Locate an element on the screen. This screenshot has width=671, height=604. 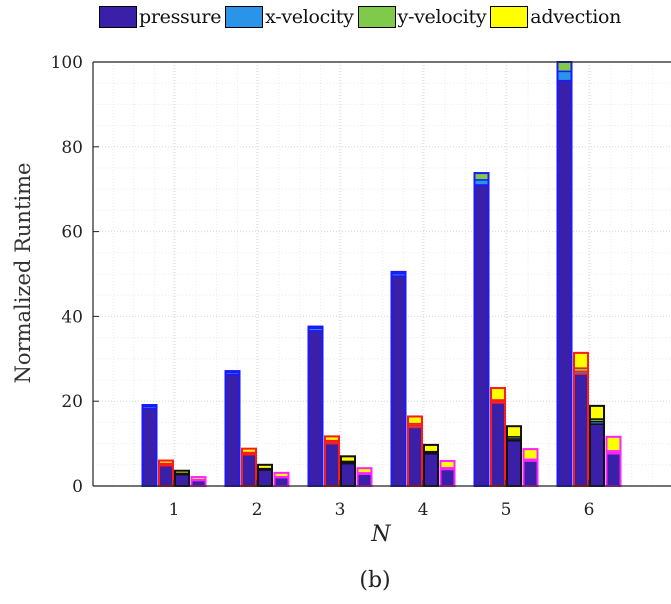
y-axis-label: Normalized Runtime is located at coordinates (23, 273).